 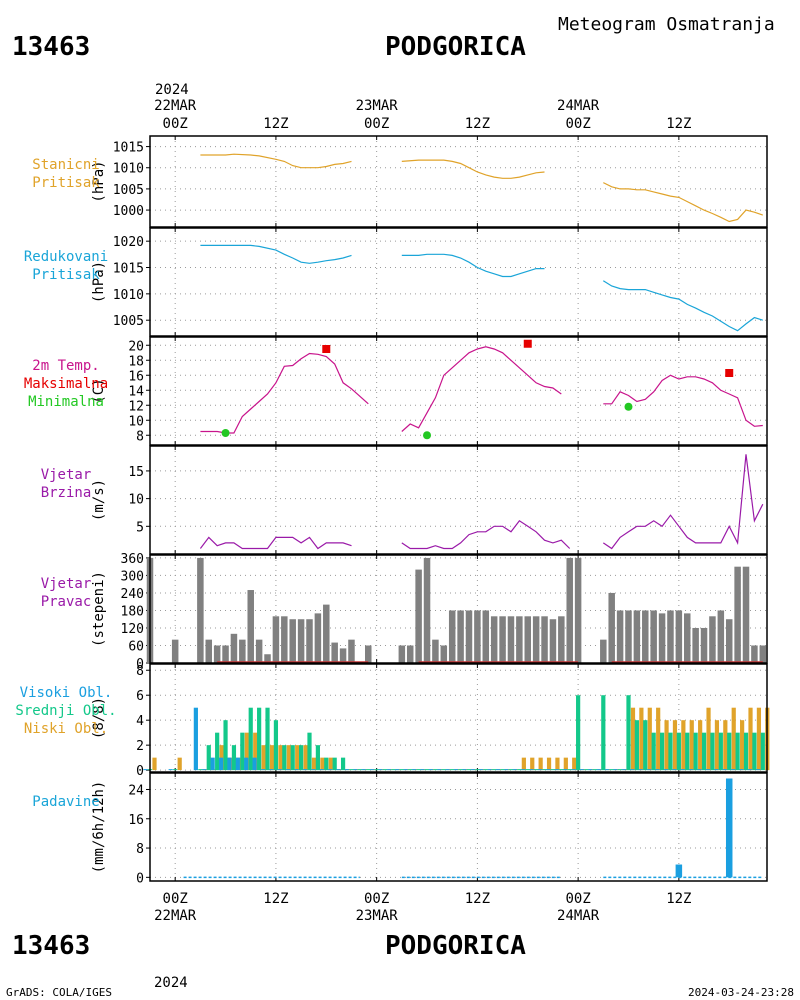 What do you see at coordinates (66, 602) in the screenshot?
I see `panel-label: Pravac` at bounding box center [66, 602].